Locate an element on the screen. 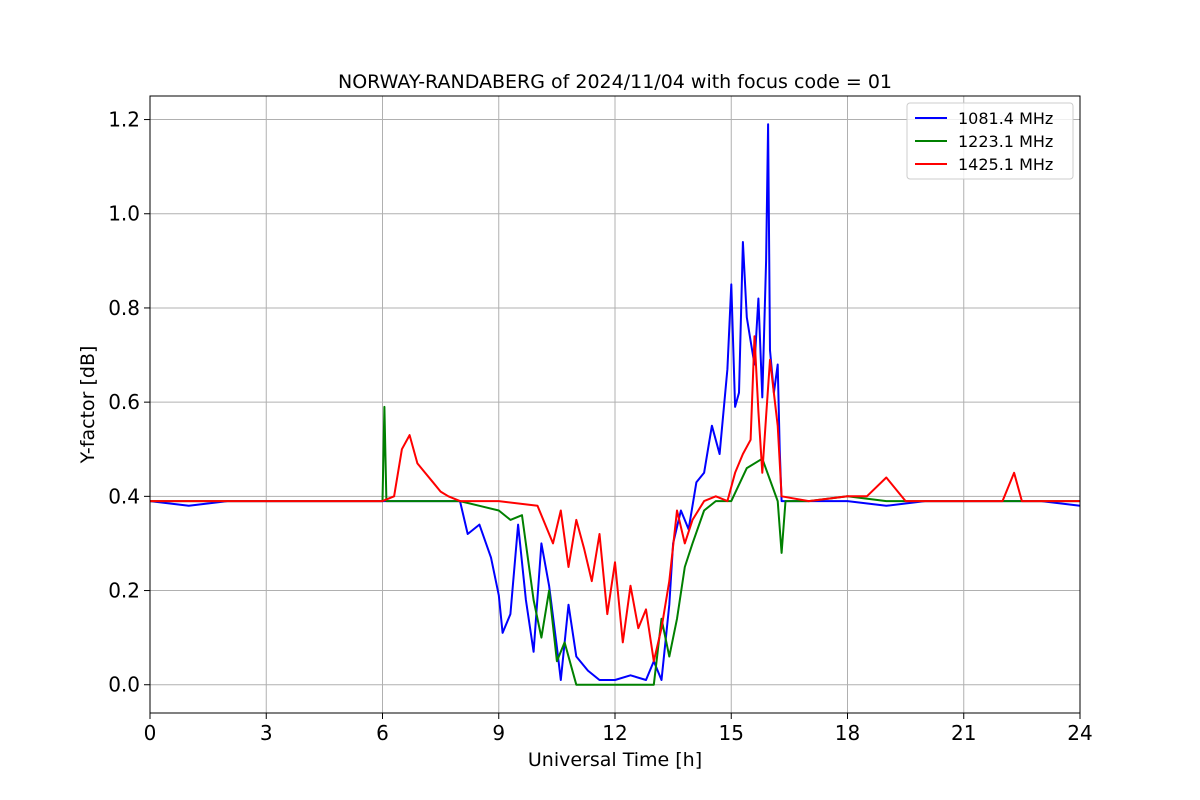  y-tick-label: 0.0 is located at coordinates (124, 685).